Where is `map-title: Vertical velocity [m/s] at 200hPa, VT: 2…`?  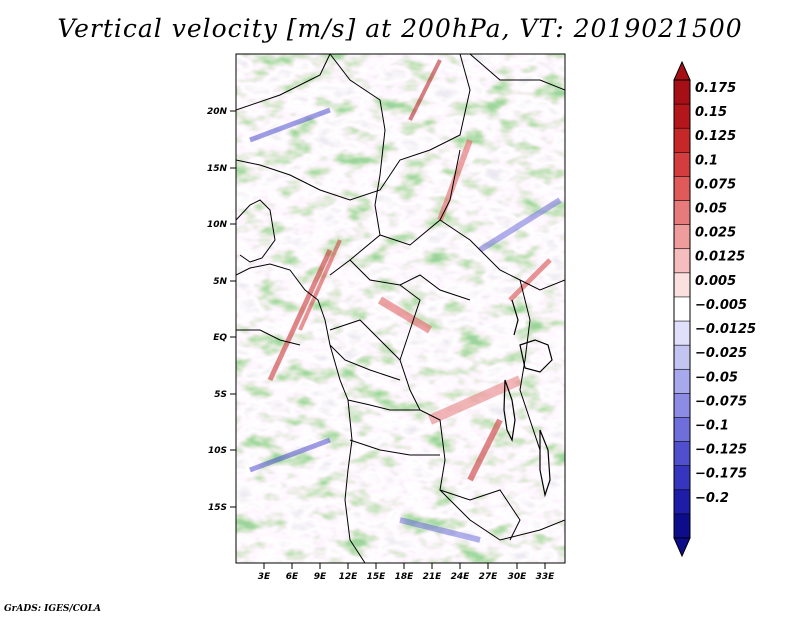
map-title: Vertical velocity [m/s] at 200hPa, VT: 2… is located at coordinates (400, 28).